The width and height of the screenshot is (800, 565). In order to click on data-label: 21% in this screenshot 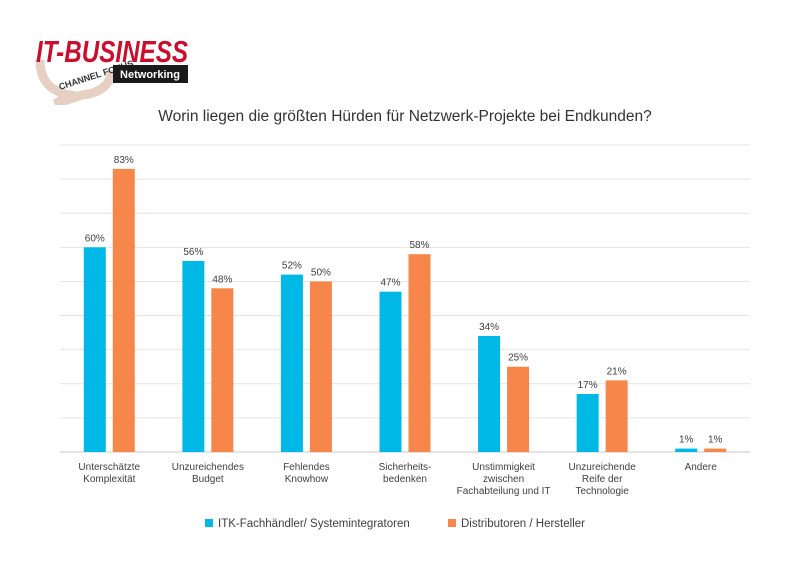, I will do `click(617, 371)`.